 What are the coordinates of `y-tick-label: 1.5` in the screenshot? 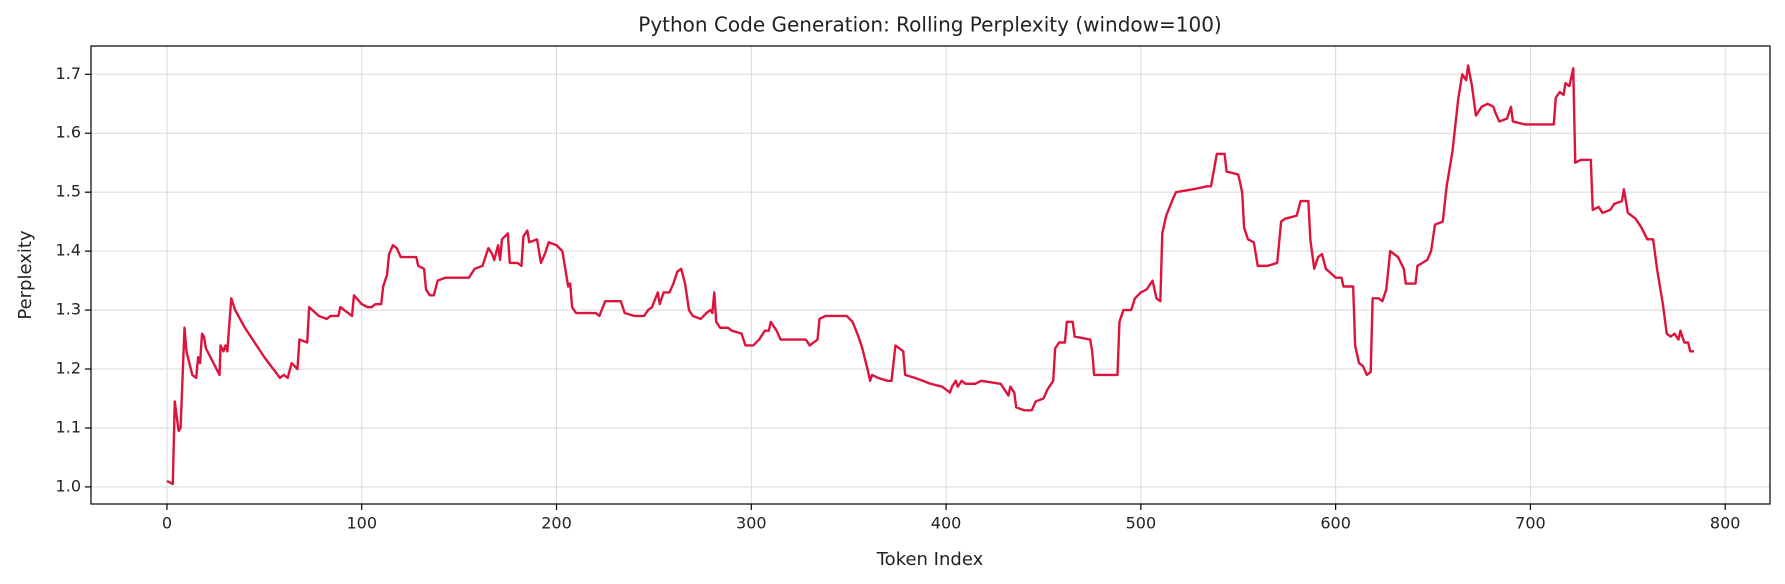 It's located at (68, 191).